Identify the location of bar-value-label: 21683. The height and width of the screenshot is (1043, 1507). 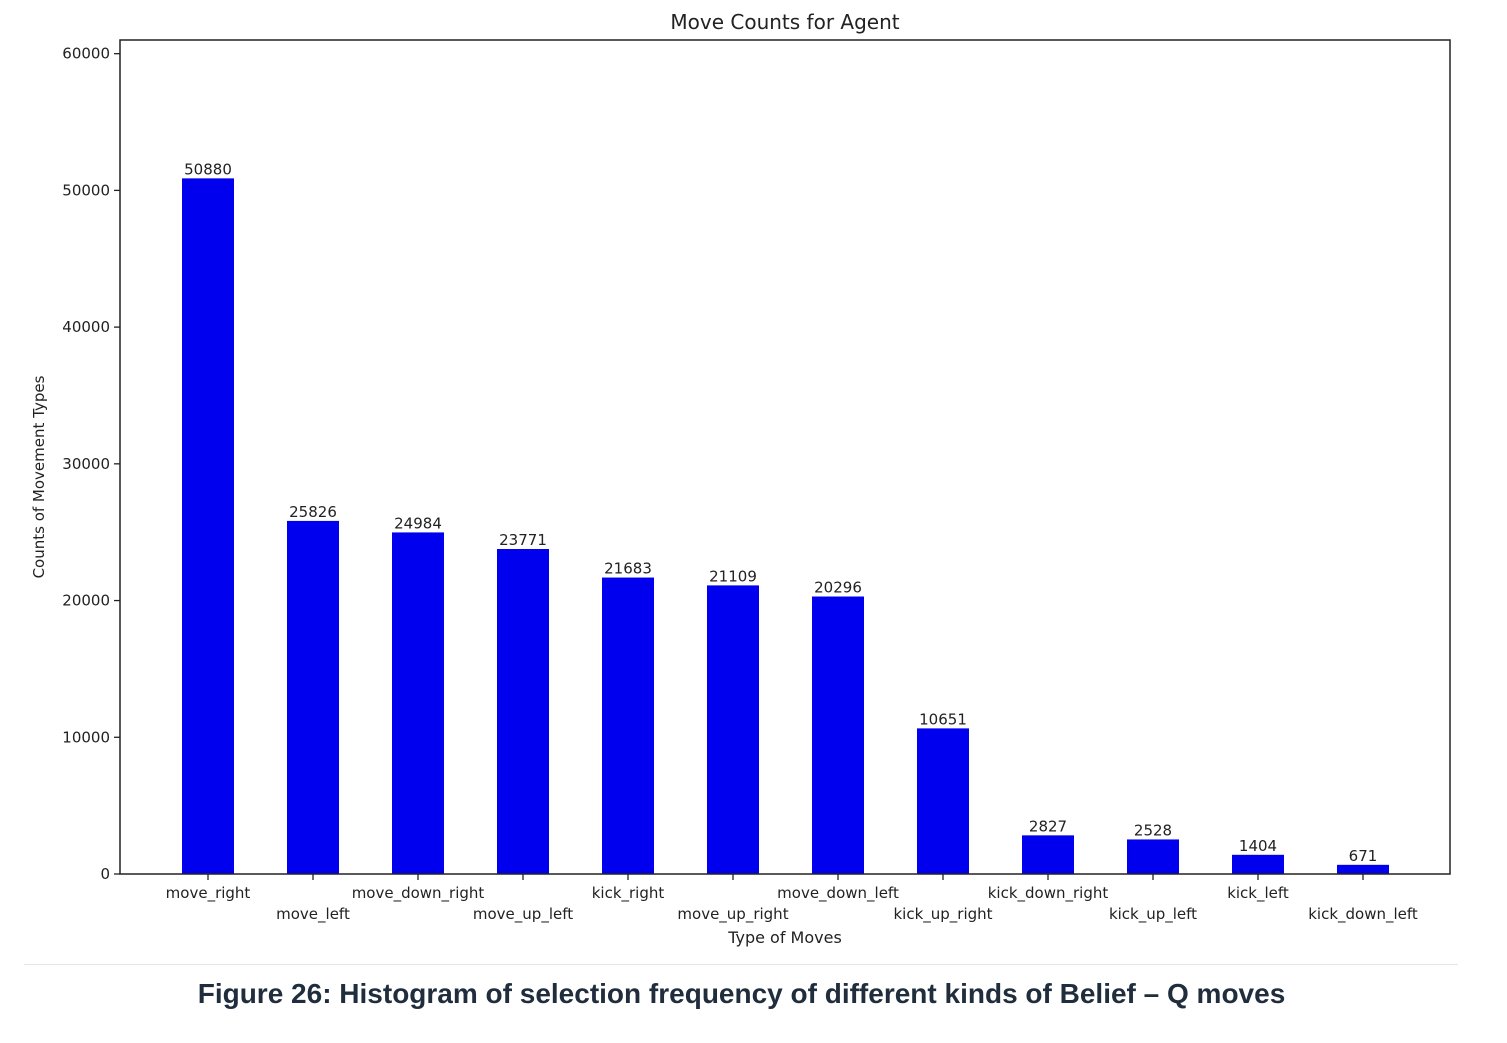
(628, 569).